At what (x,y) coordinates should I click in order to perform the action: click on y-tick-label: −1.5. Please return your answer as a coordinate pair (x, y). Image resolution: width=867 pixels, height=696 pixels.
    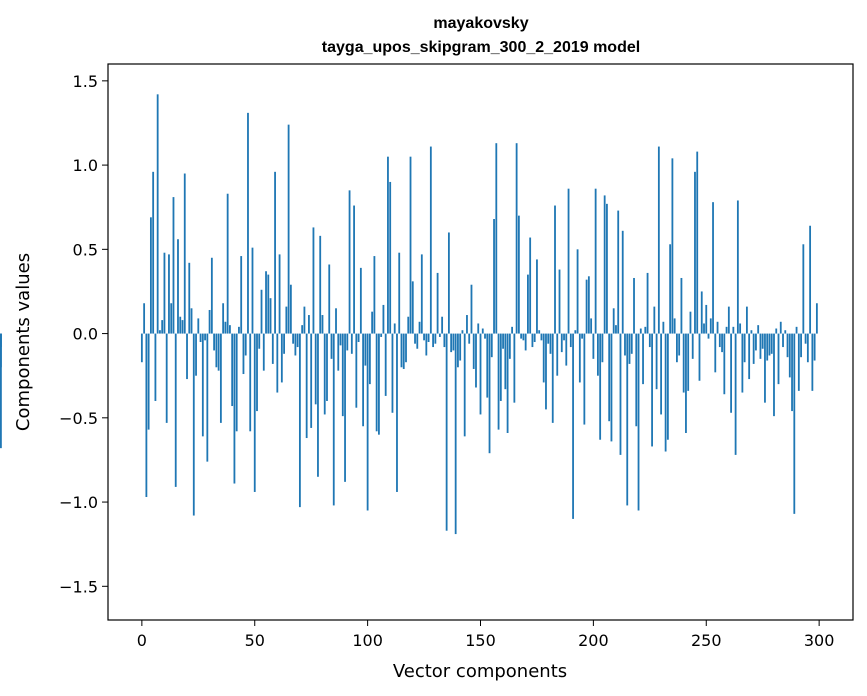
    Looking at the image, I should click on (78, 586).